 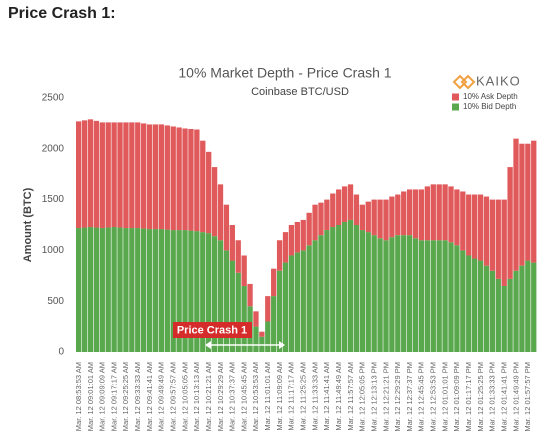 I want to click on x-tick-label: Mar. 12 12:37:37 PM, so click(x=409, y=397).